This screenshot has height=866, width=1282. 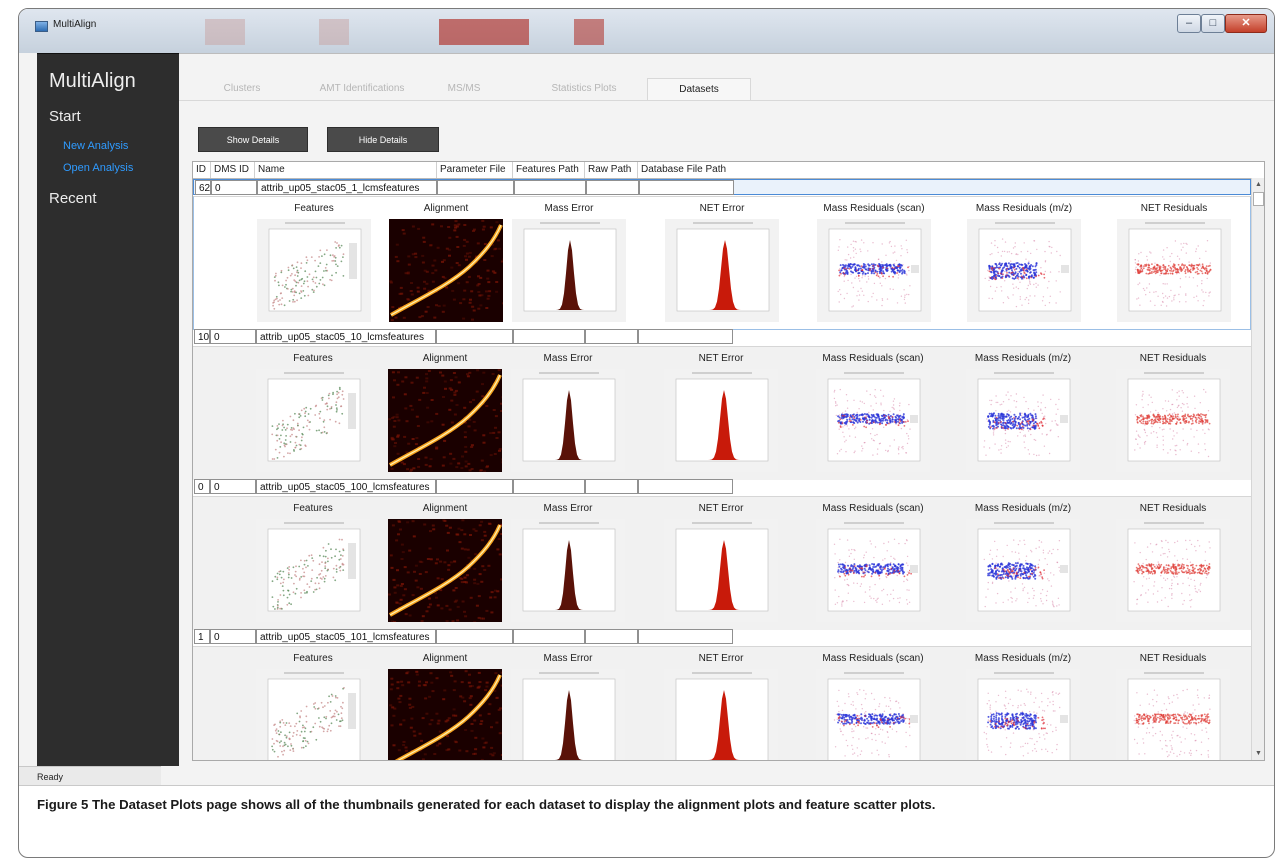 I want to click on scroll-up-arrow-icon: ▲, so click(x=1258, y=184).